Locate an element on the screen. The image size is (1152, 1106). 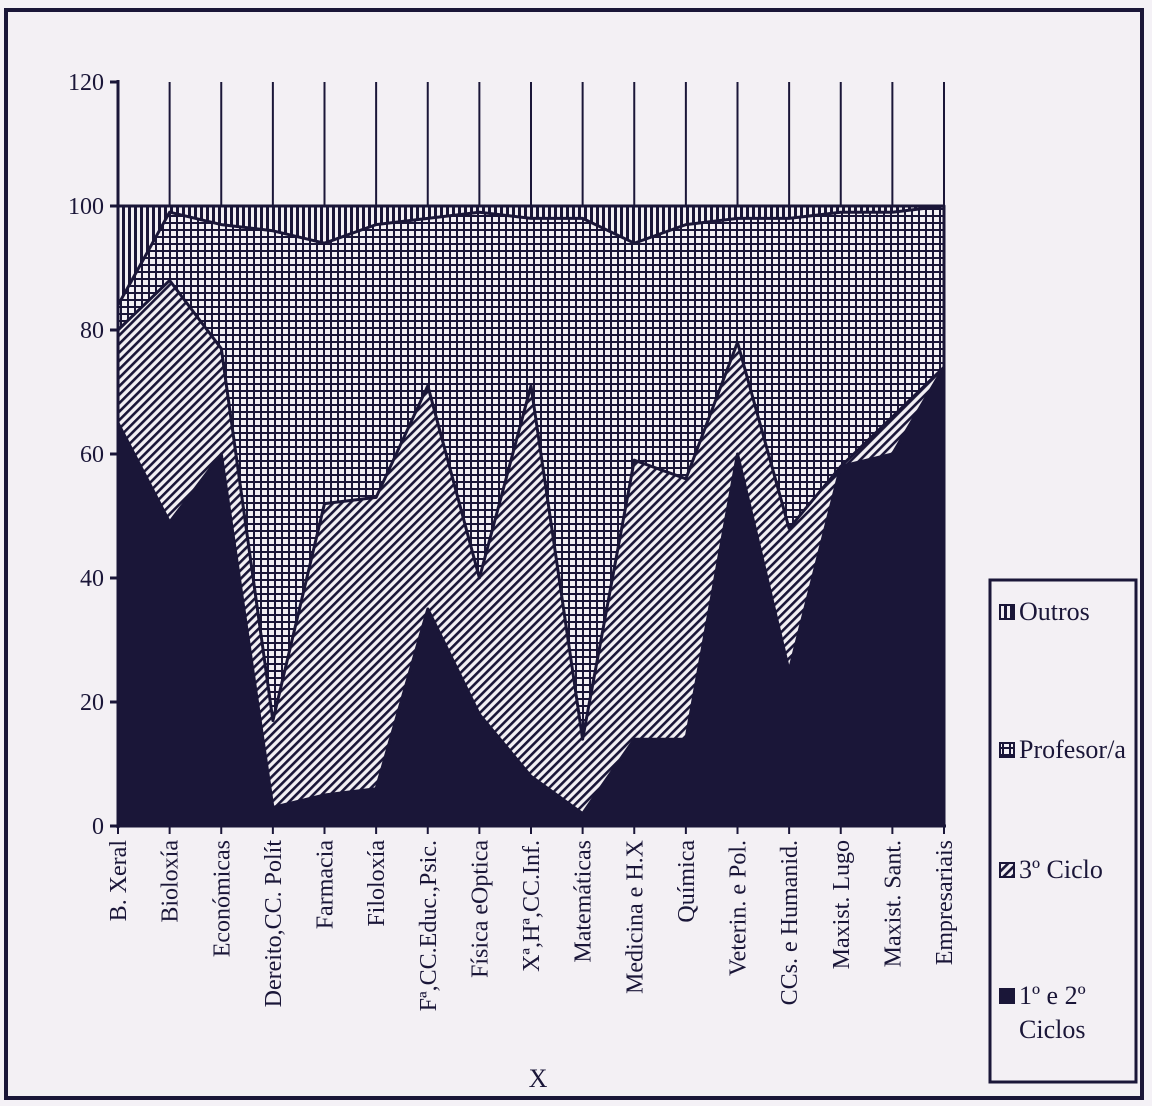
x-tick-label-2: Bioloxía is located at coordinates (171, 881).